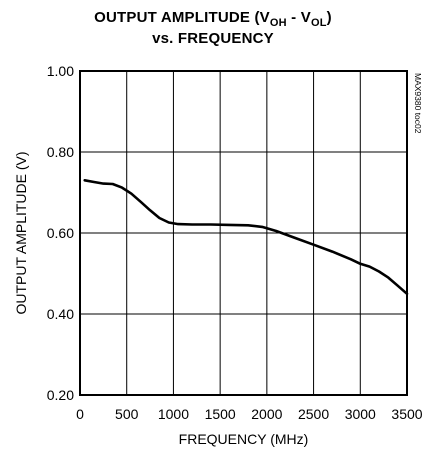  What do you see at coordinates (266, 414) in the screenshot?
I see `x-tick-label: 2000` at bounding box center [266, 414].